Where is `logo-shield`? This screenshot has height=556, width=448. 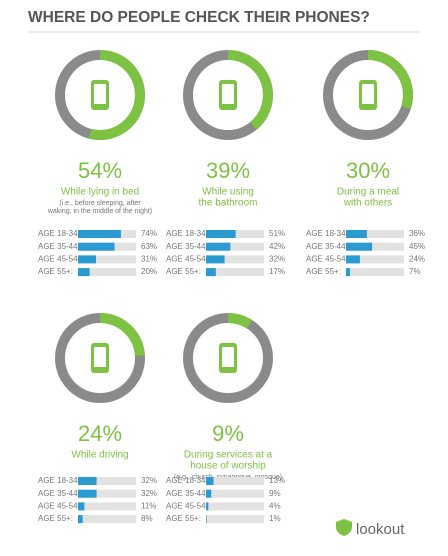 logo-shield is located at coordinates (344, 527).